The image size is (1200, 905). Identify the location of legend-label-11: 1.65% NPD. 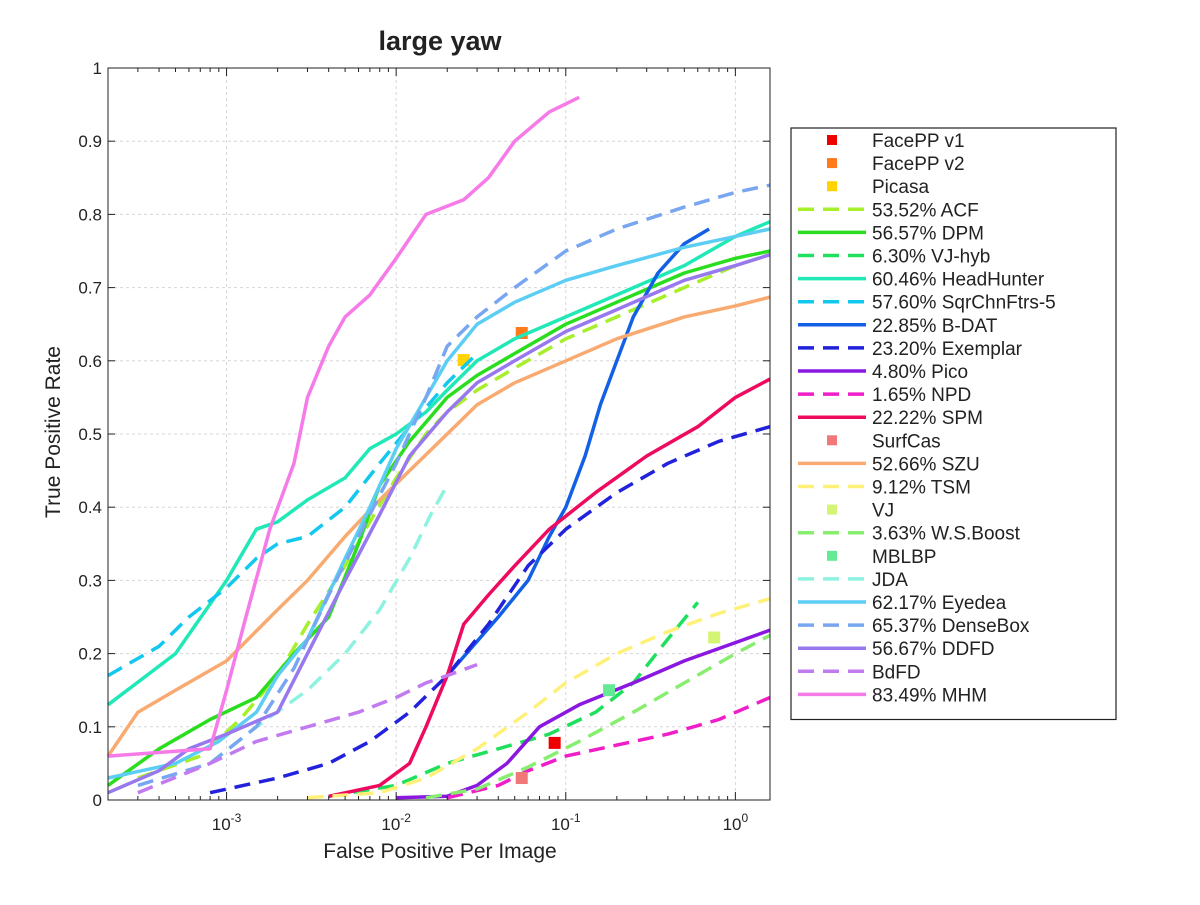
(921, 395).